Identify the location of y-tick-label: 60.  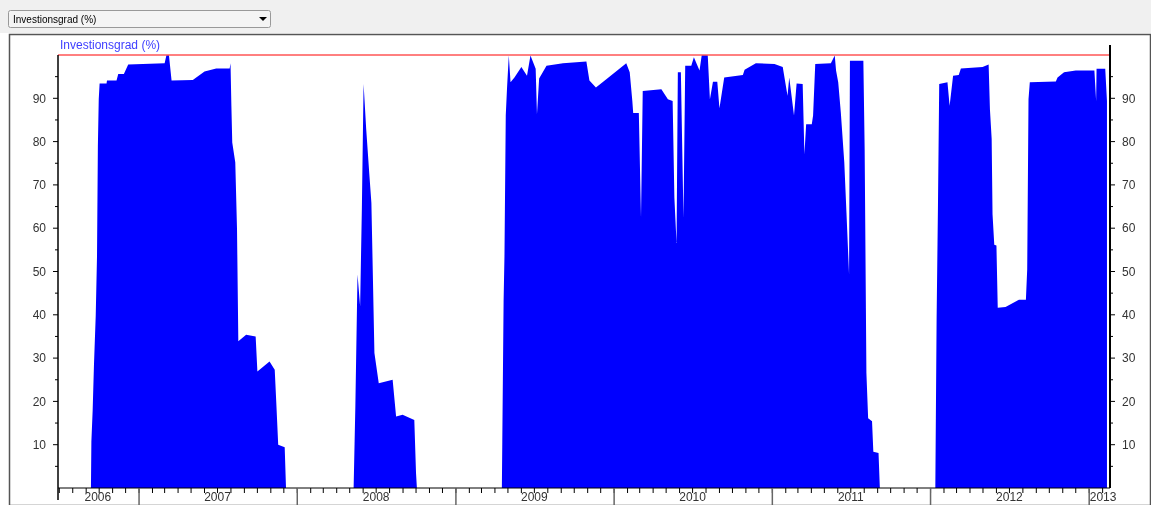
(39, 228).